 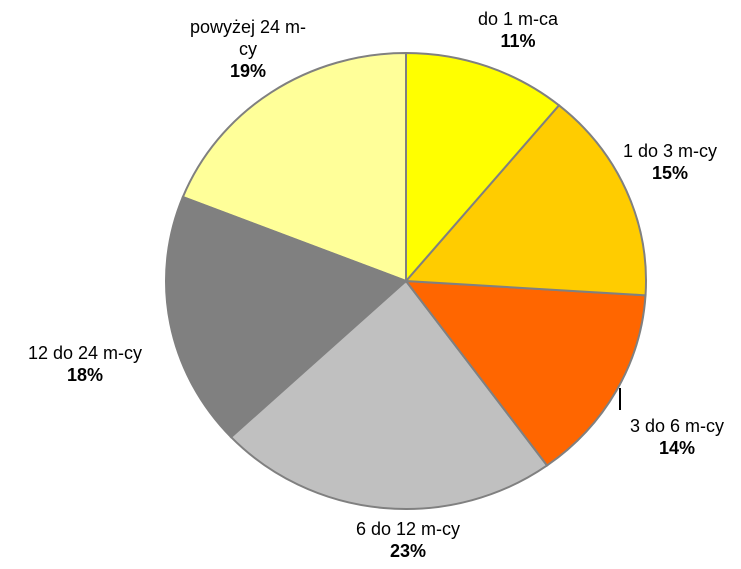 What do you see at coordinates (518, 41) in the screenshot?
I see `value-label: 11%` at bounding box center [518, 41].